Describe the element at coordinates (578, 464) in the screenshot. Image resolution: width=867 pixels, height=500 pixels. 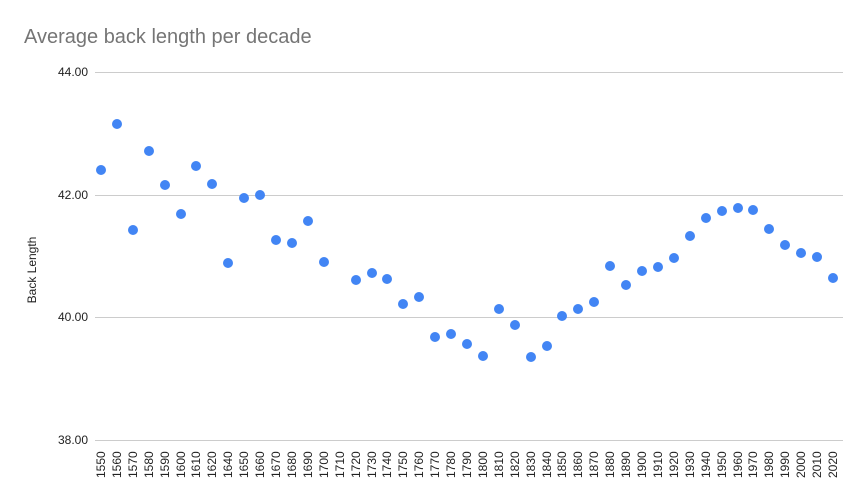
I see `x-tick-label: 1860` at that location.